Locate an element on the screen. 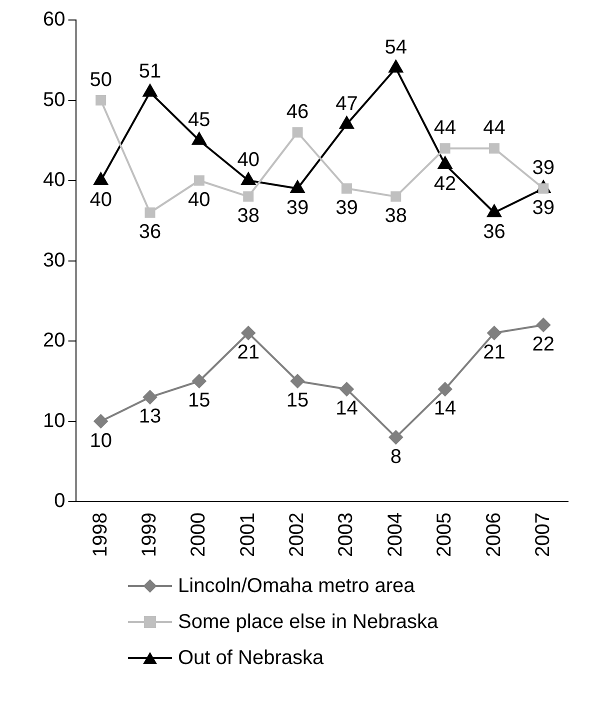 This screenshot has width=598, height=703. x-tick-label: 2000 is located at coordinates (199, 535).